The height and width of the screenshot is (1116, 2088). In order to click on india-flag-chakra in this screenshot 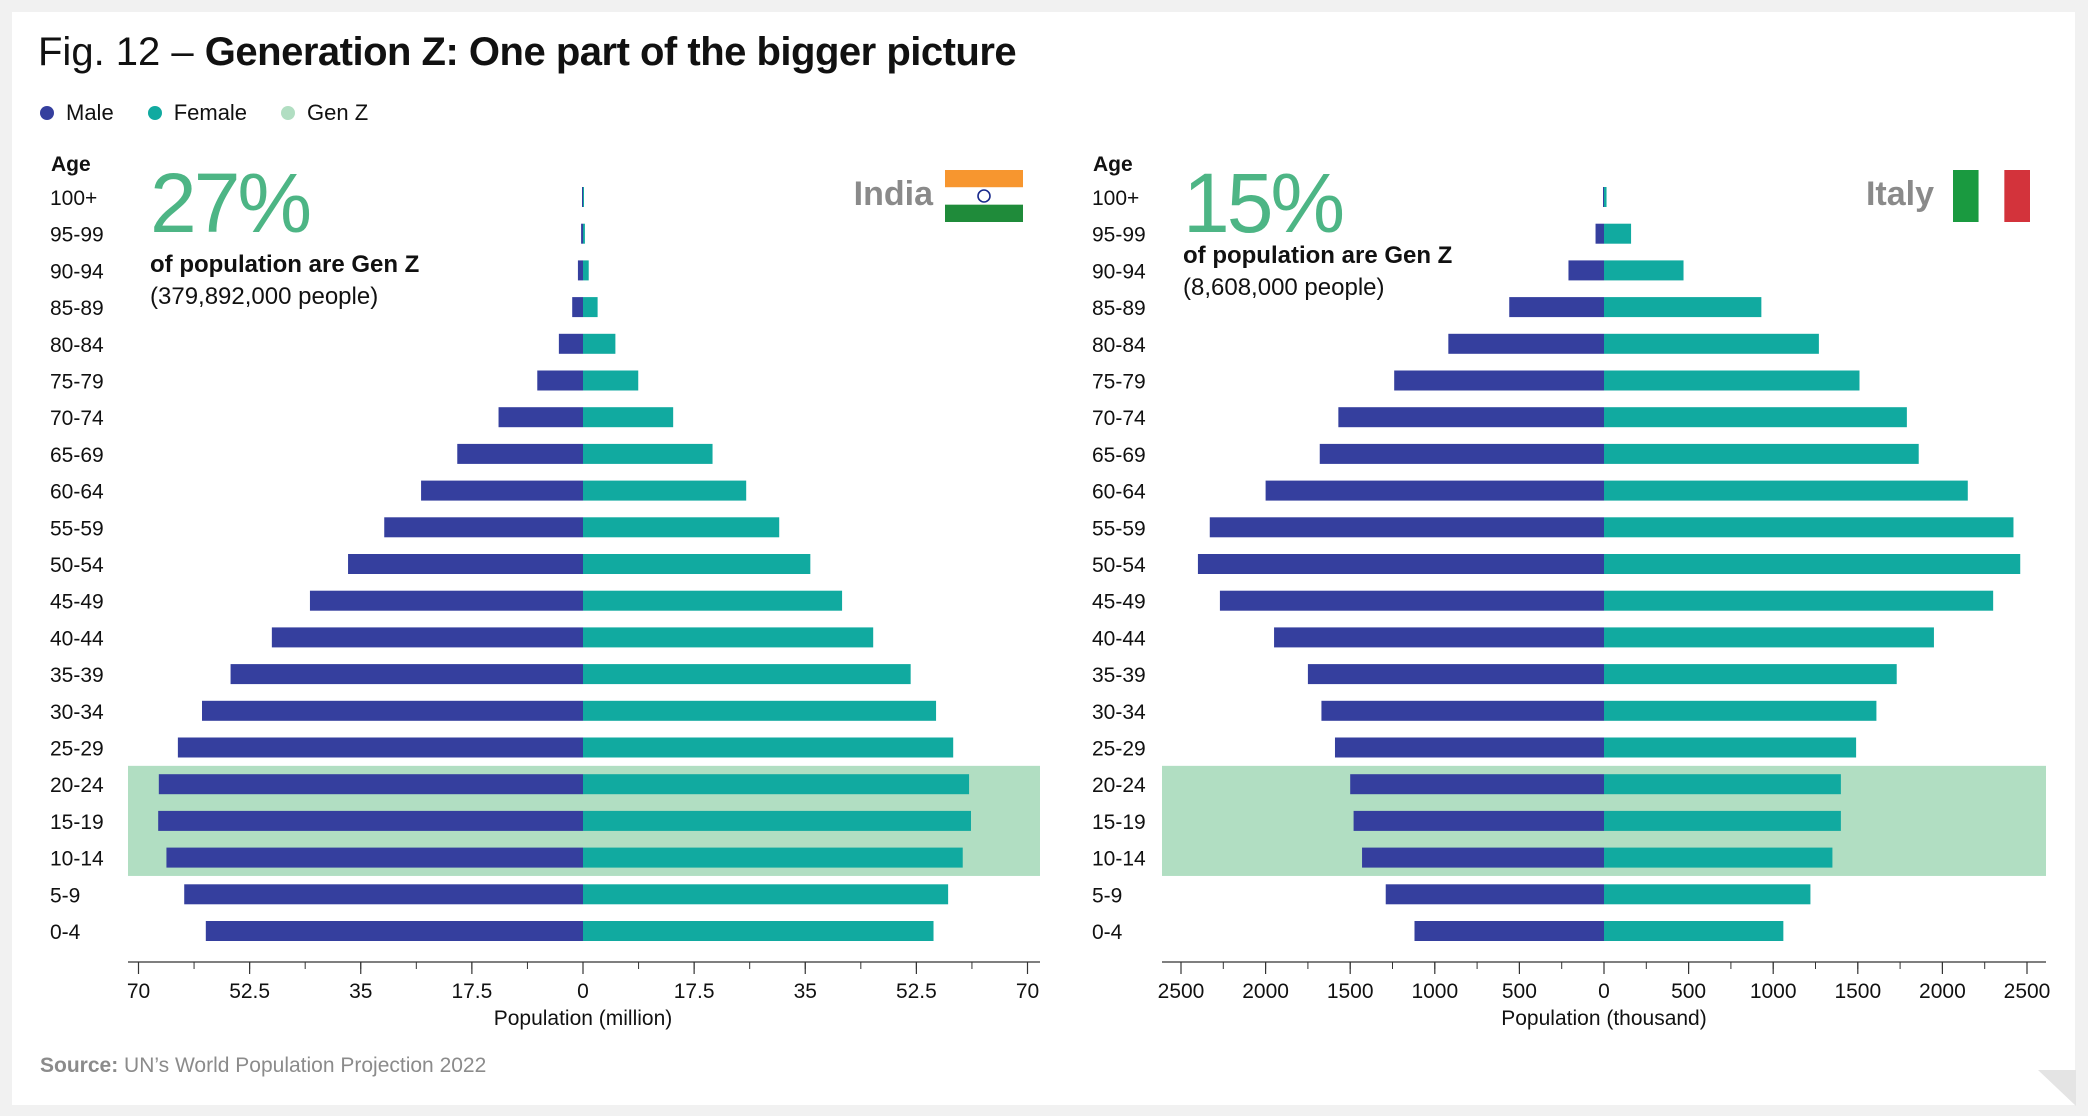, I will do `click(984, 196)`.